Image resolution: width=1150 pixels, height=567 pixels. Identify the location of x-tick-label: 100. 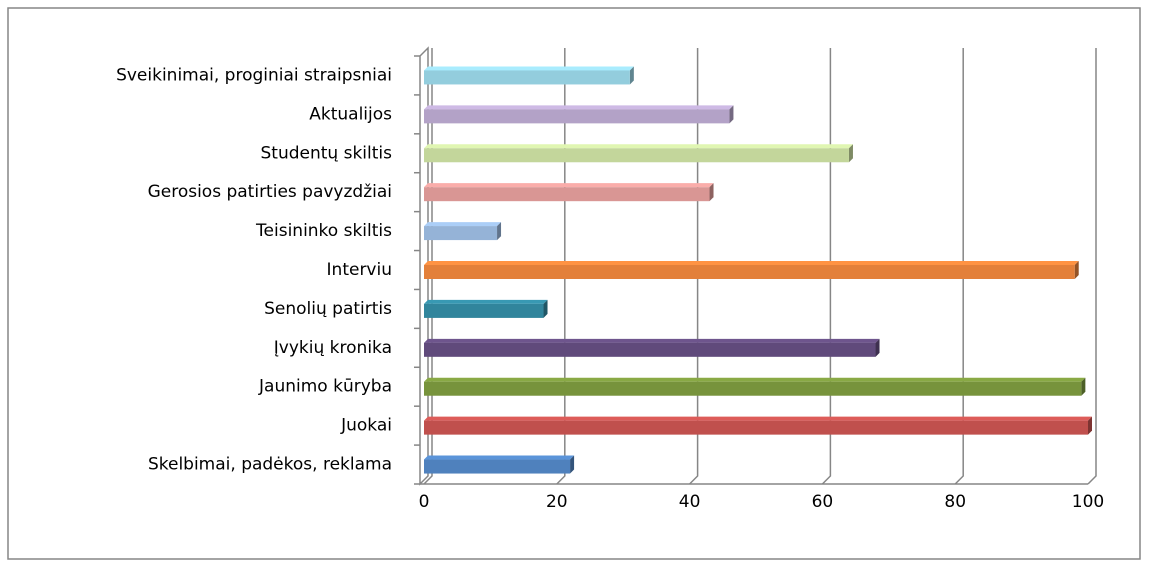
(1088, 502).